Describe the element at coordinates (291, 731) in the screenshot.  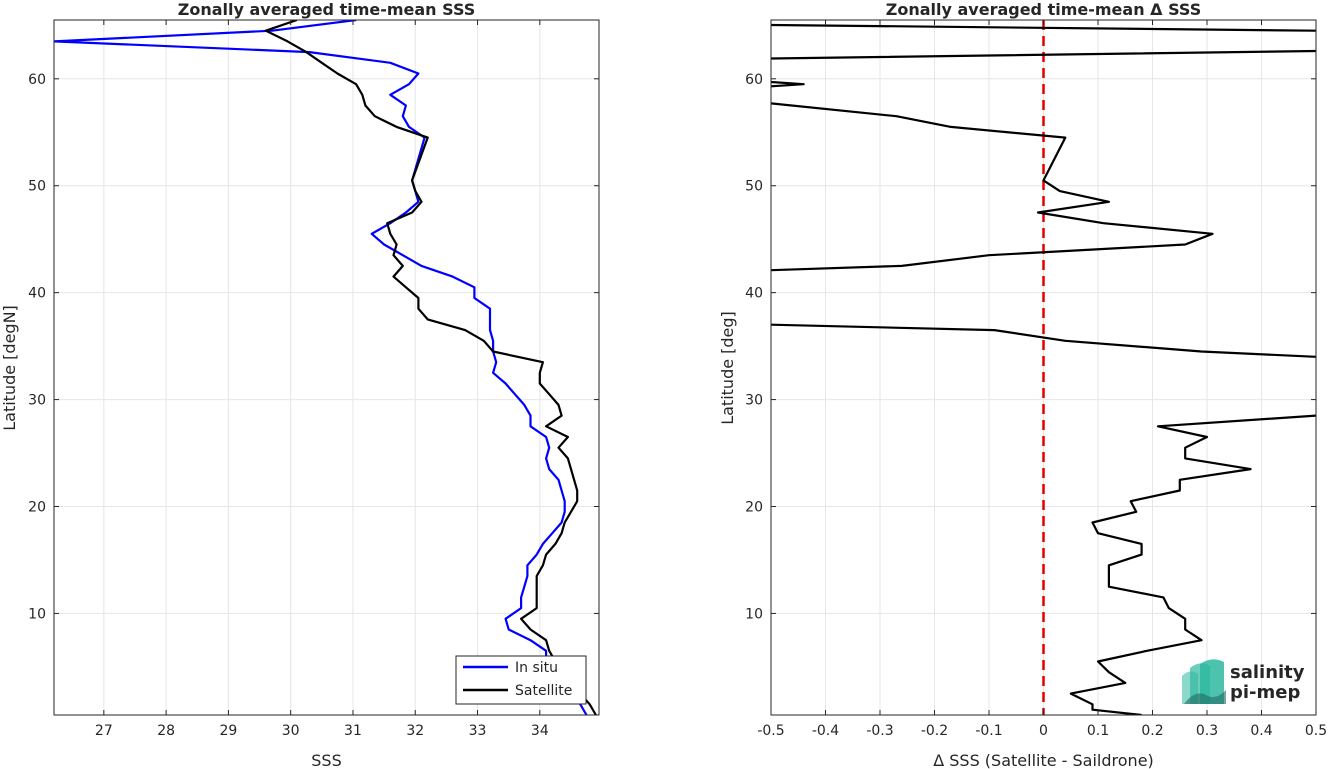
I see `x-tick-label: 30` at that location.